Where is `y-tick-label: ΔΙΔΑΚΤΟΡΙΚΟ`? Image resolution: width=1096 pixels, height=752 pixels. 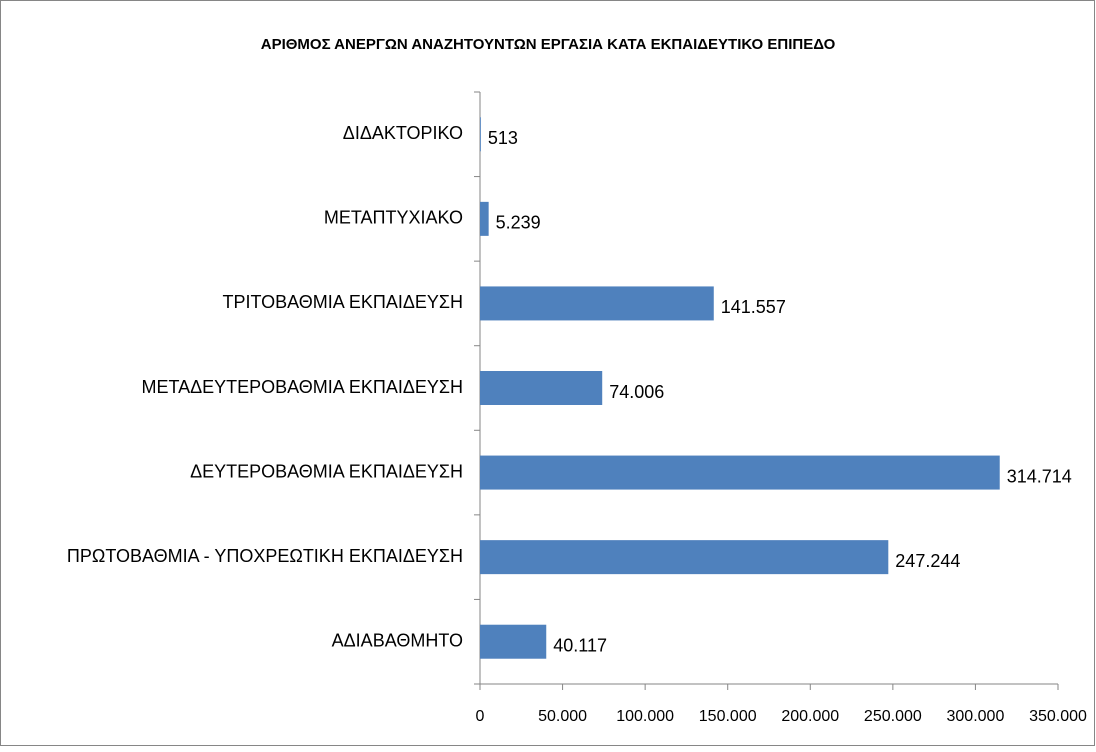 y-tick-label: ΔΙΔΑΚΤΟΡΙΚΟ is located at coordinates (403, 133).